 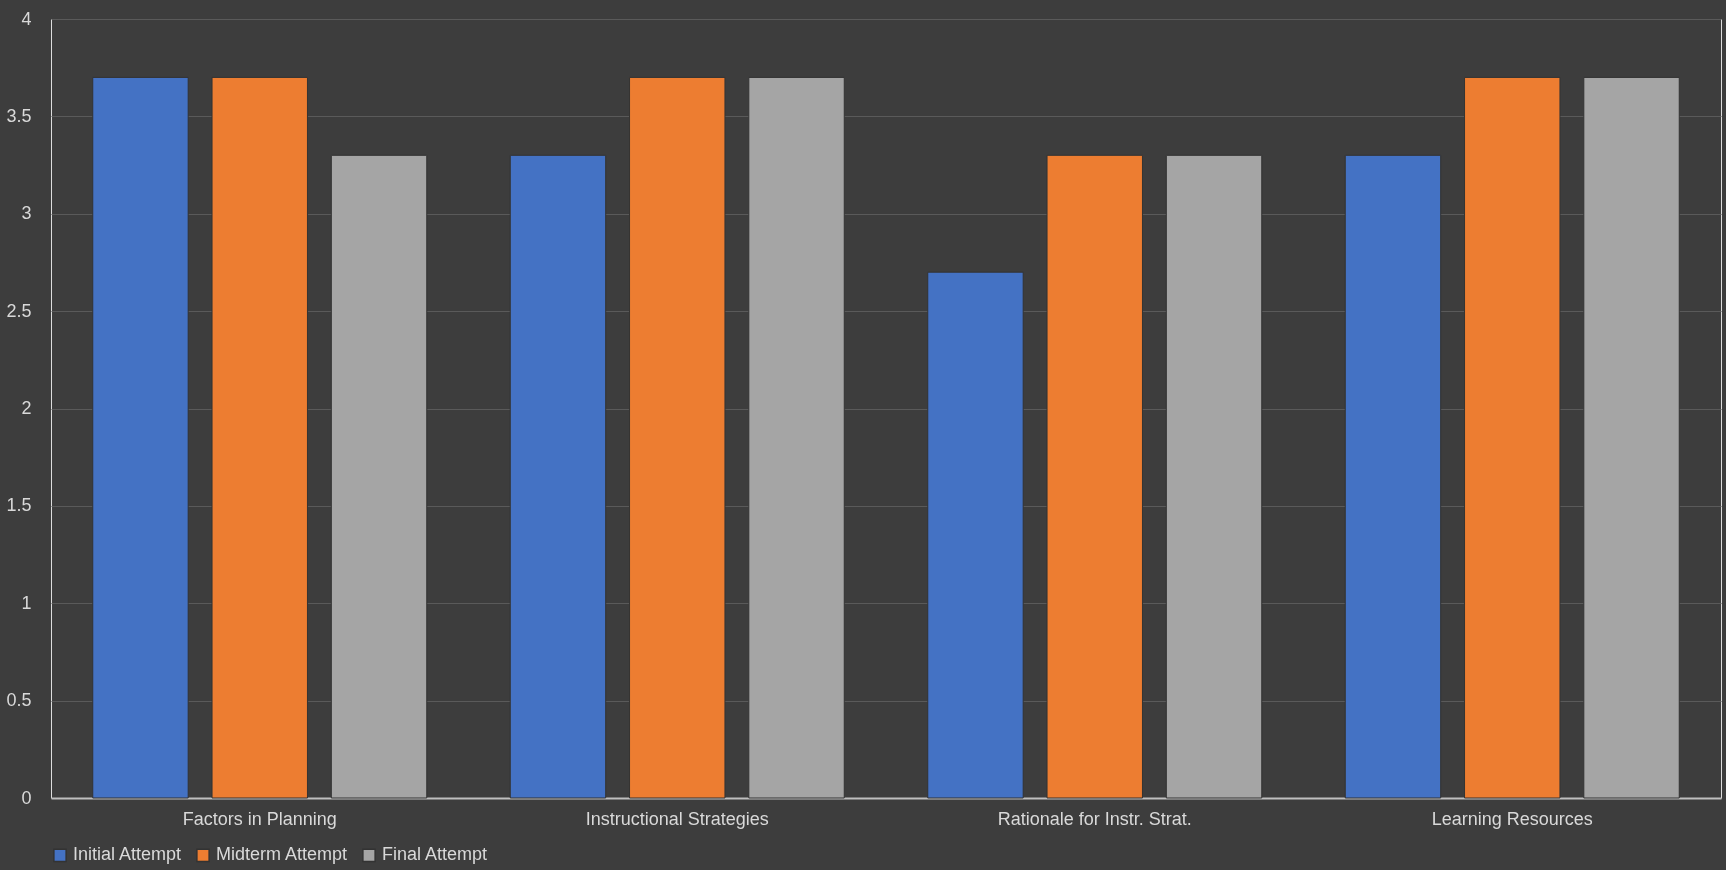 What do you see at coordinates (282, 854) in the screenshot?
I see `legend-label: Midterm Attempt` at bounding box center [282, 854].